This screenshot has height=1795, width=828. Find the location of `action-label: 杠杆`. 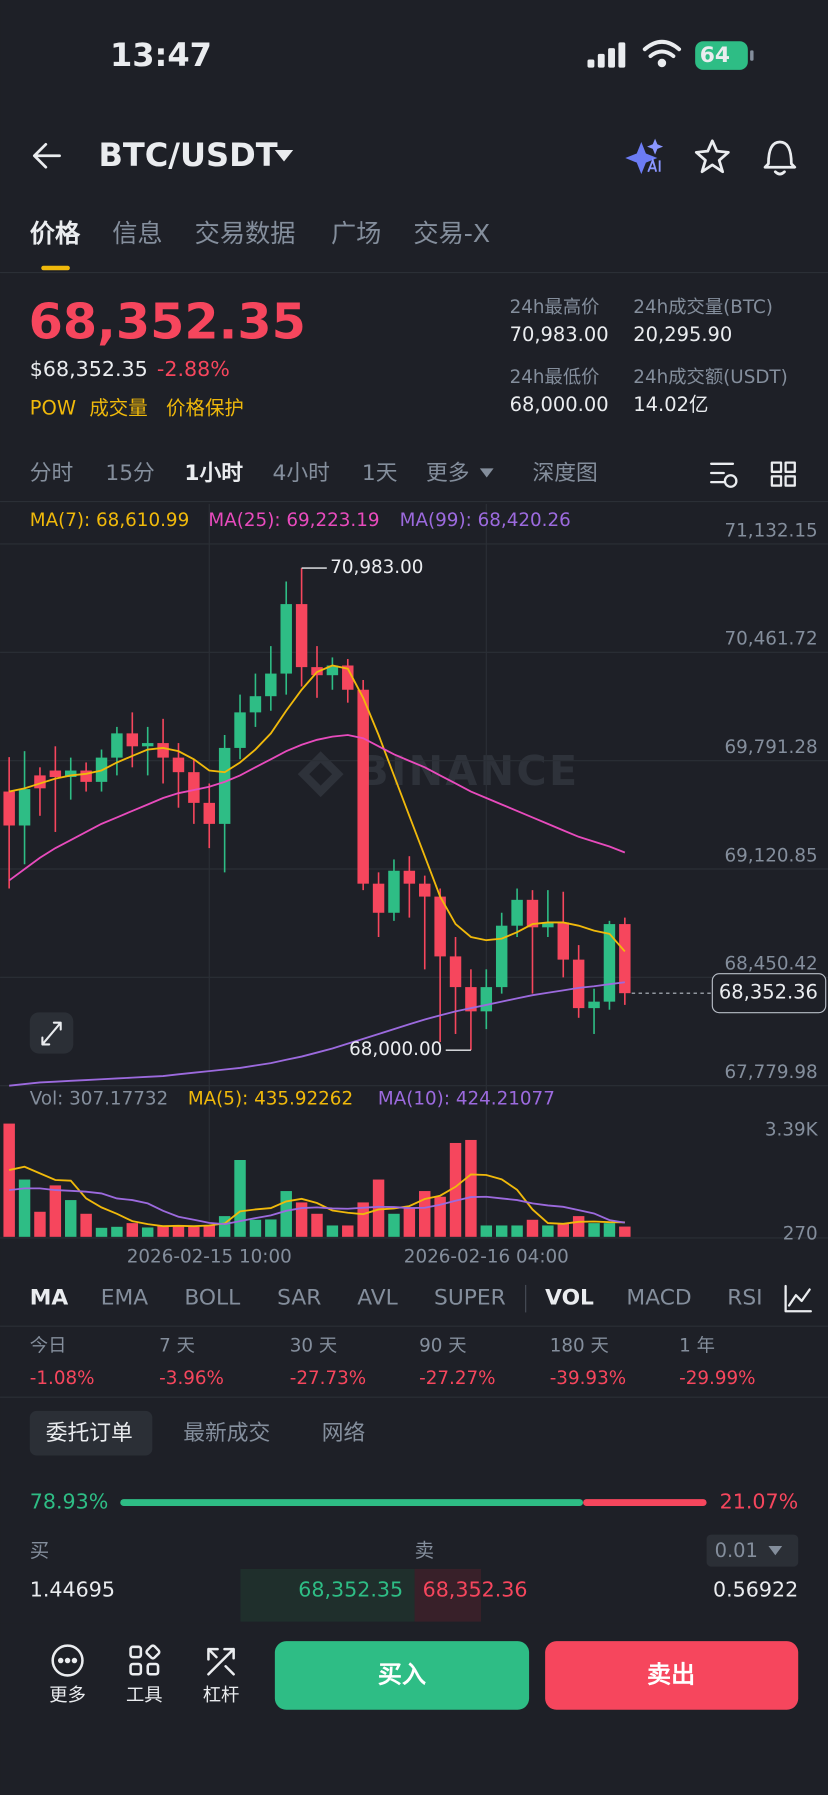

action-label: 杠杆 is located at coordinates (221, 1695).